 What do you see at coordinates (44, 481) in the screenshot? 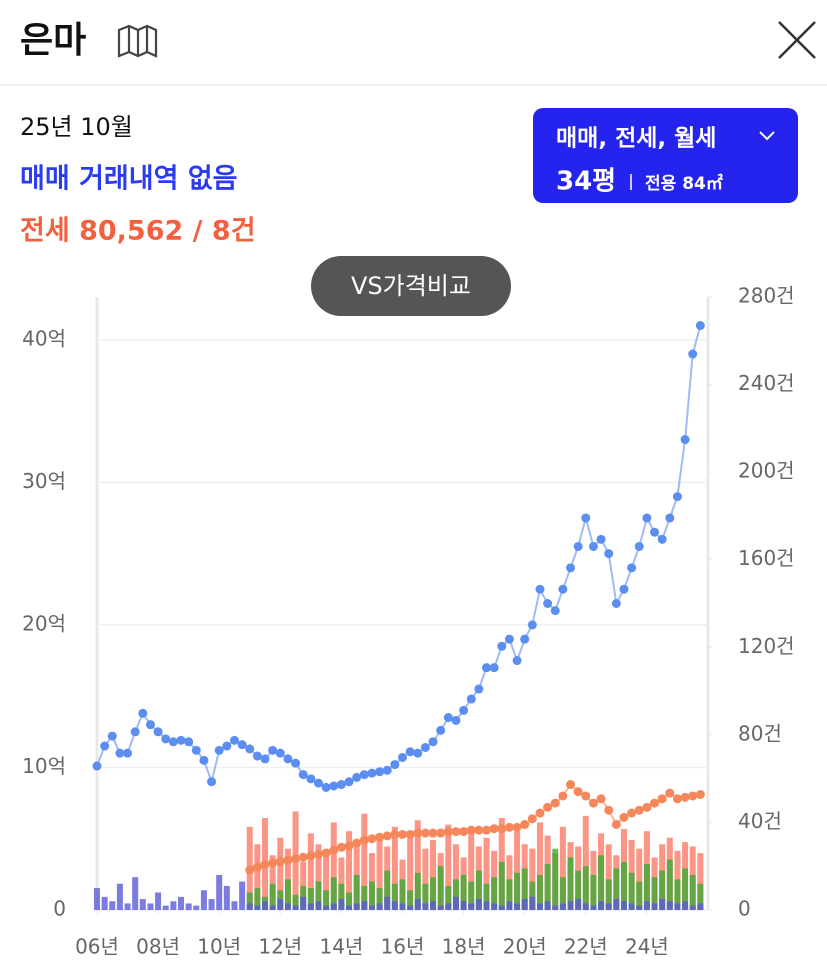
I see `y-tick-label: 30억` at bounding box center [44, 481].